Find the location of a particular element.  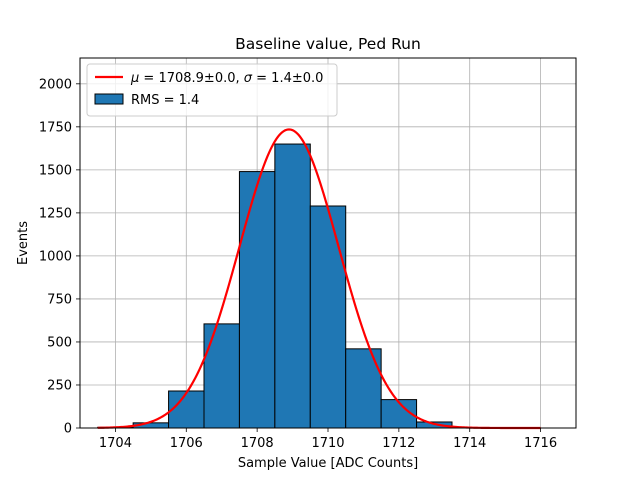

y-axis: 0 250 500 750 1000 1250 1500 1750 2000 is located at coordinates (59, 257).